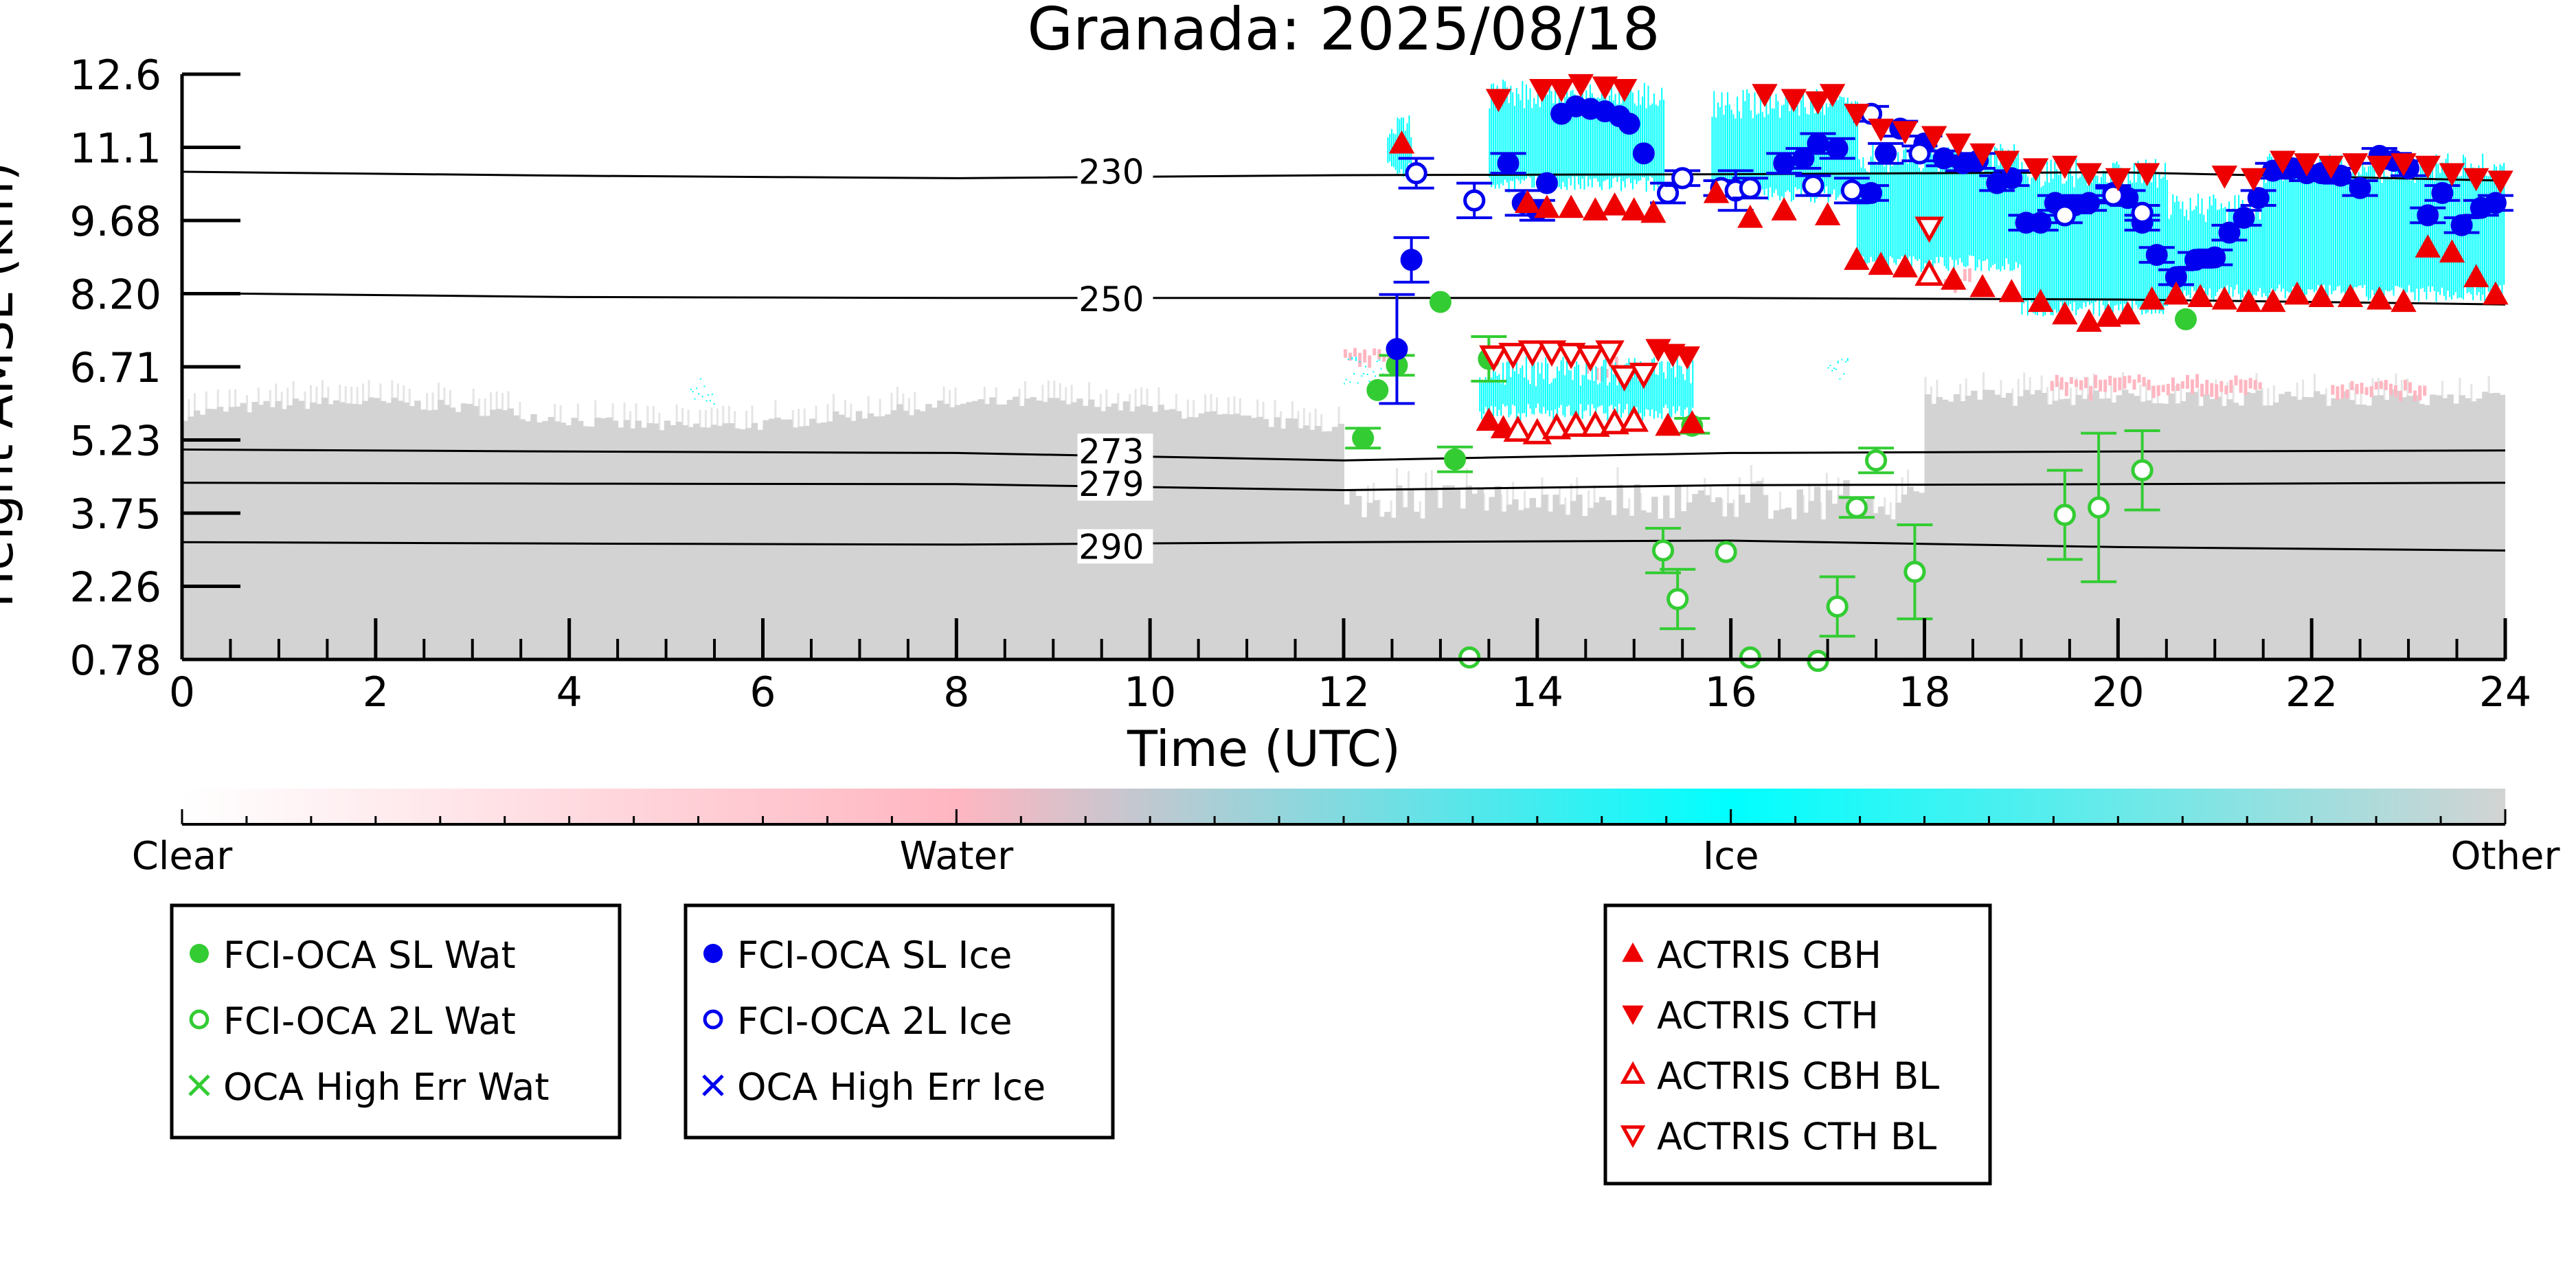  I want to click on chart-title: Granada: 2025/08/18, so click(1343, 32).